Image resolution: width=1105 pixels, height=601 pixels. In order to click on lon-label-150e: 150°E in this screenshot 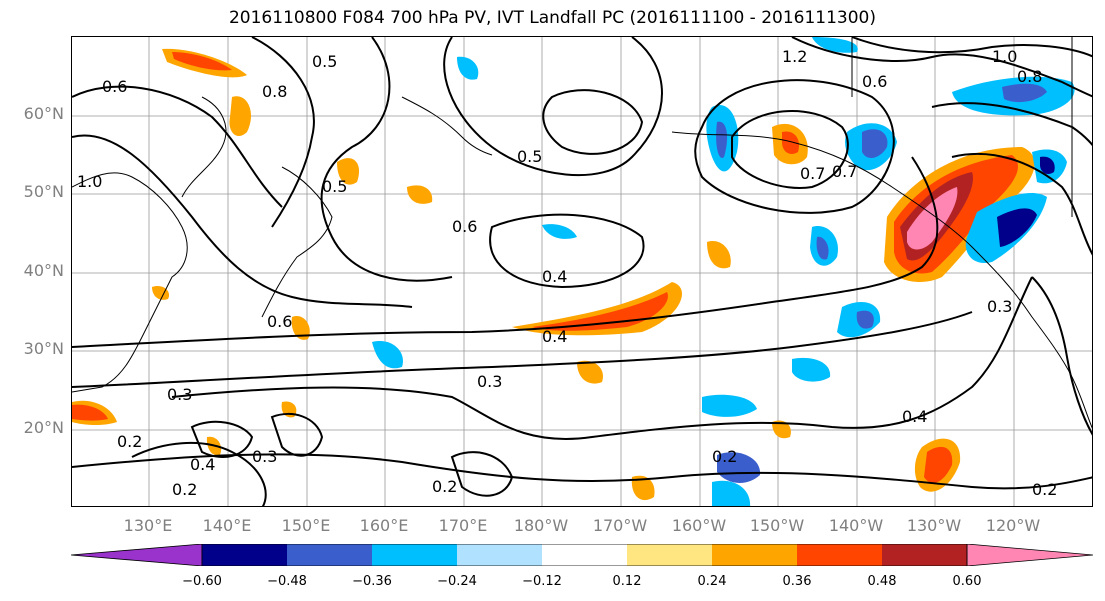, I will do `click(306, 525)`.